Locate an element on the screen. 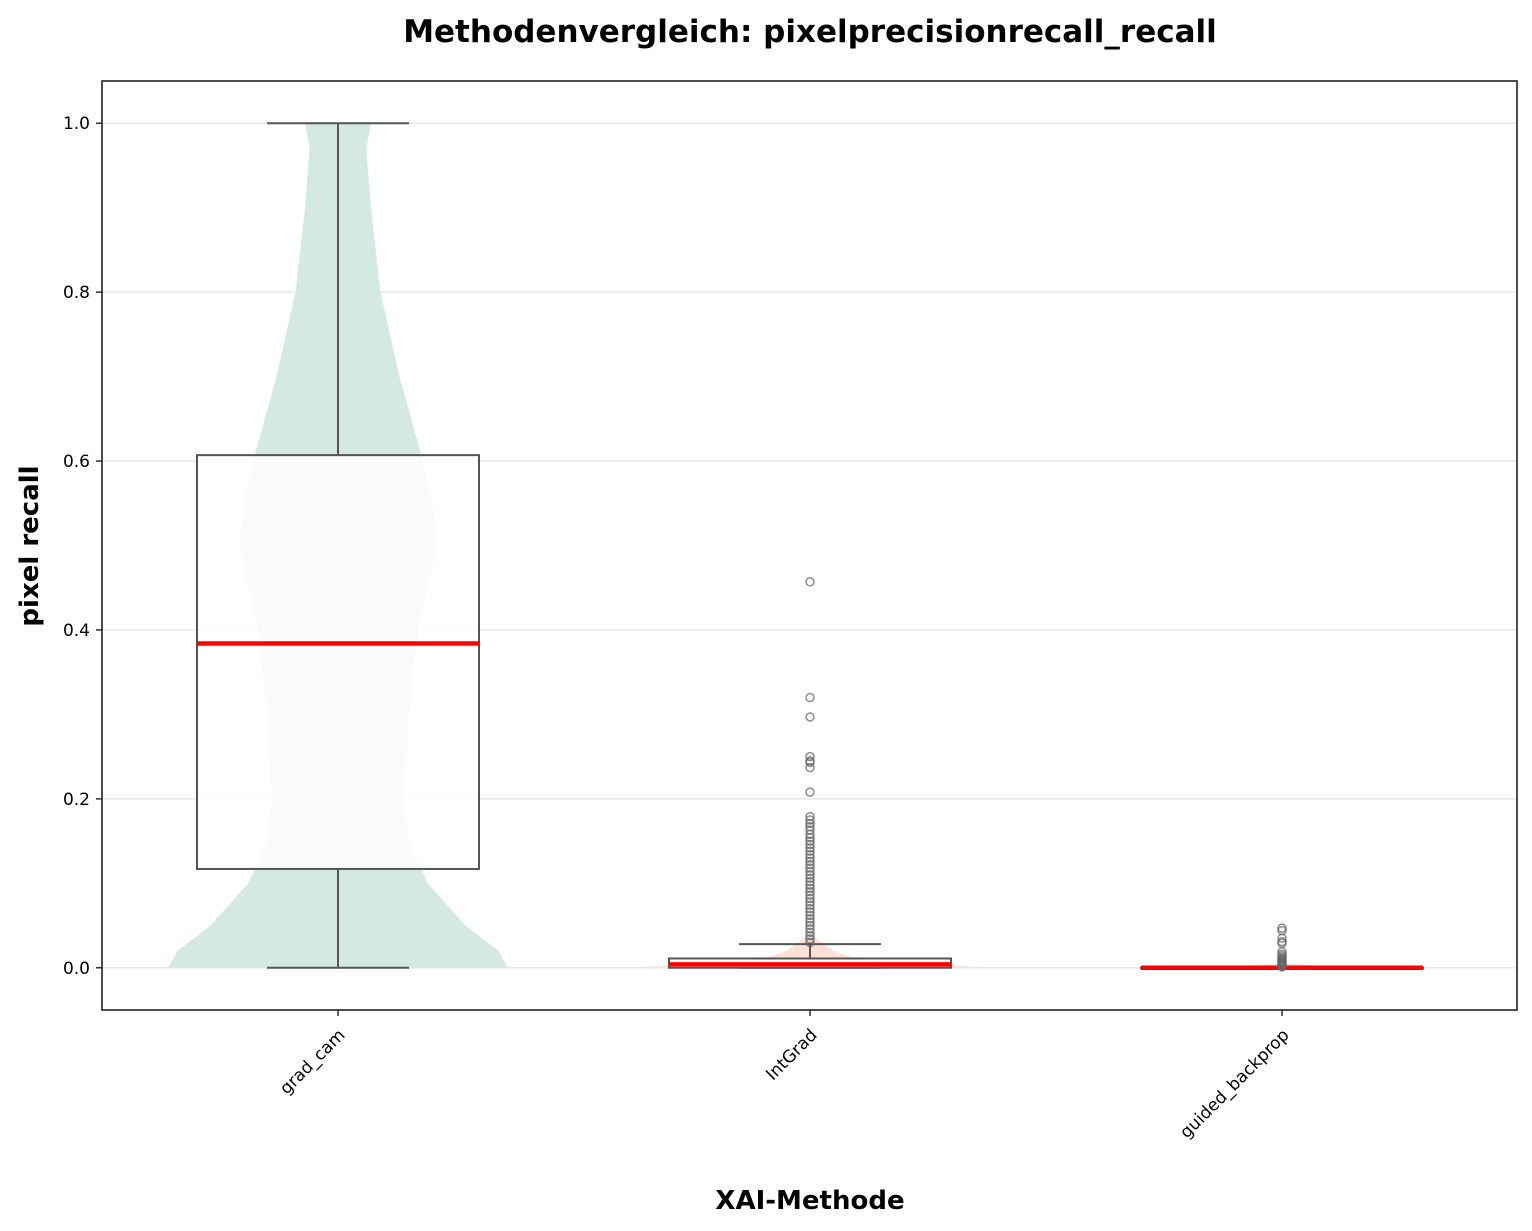 The width and height of the screenshot is (1532, 1231). y-tick-label: 0.6 is located at coordinates (76, 462).